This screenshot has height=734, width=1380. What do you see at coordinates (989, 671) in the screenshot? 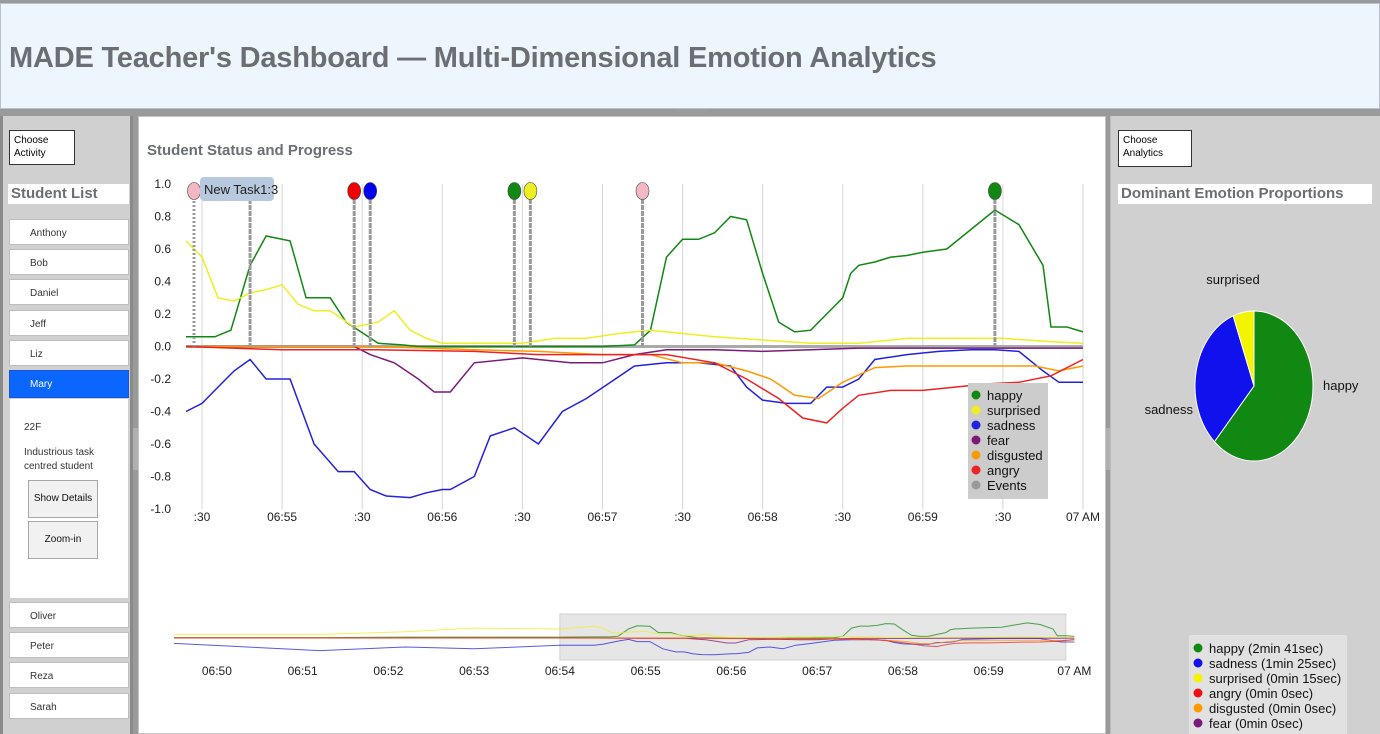
I see `navigator-tick-label: 06:59` at bounding box center [989, 671].